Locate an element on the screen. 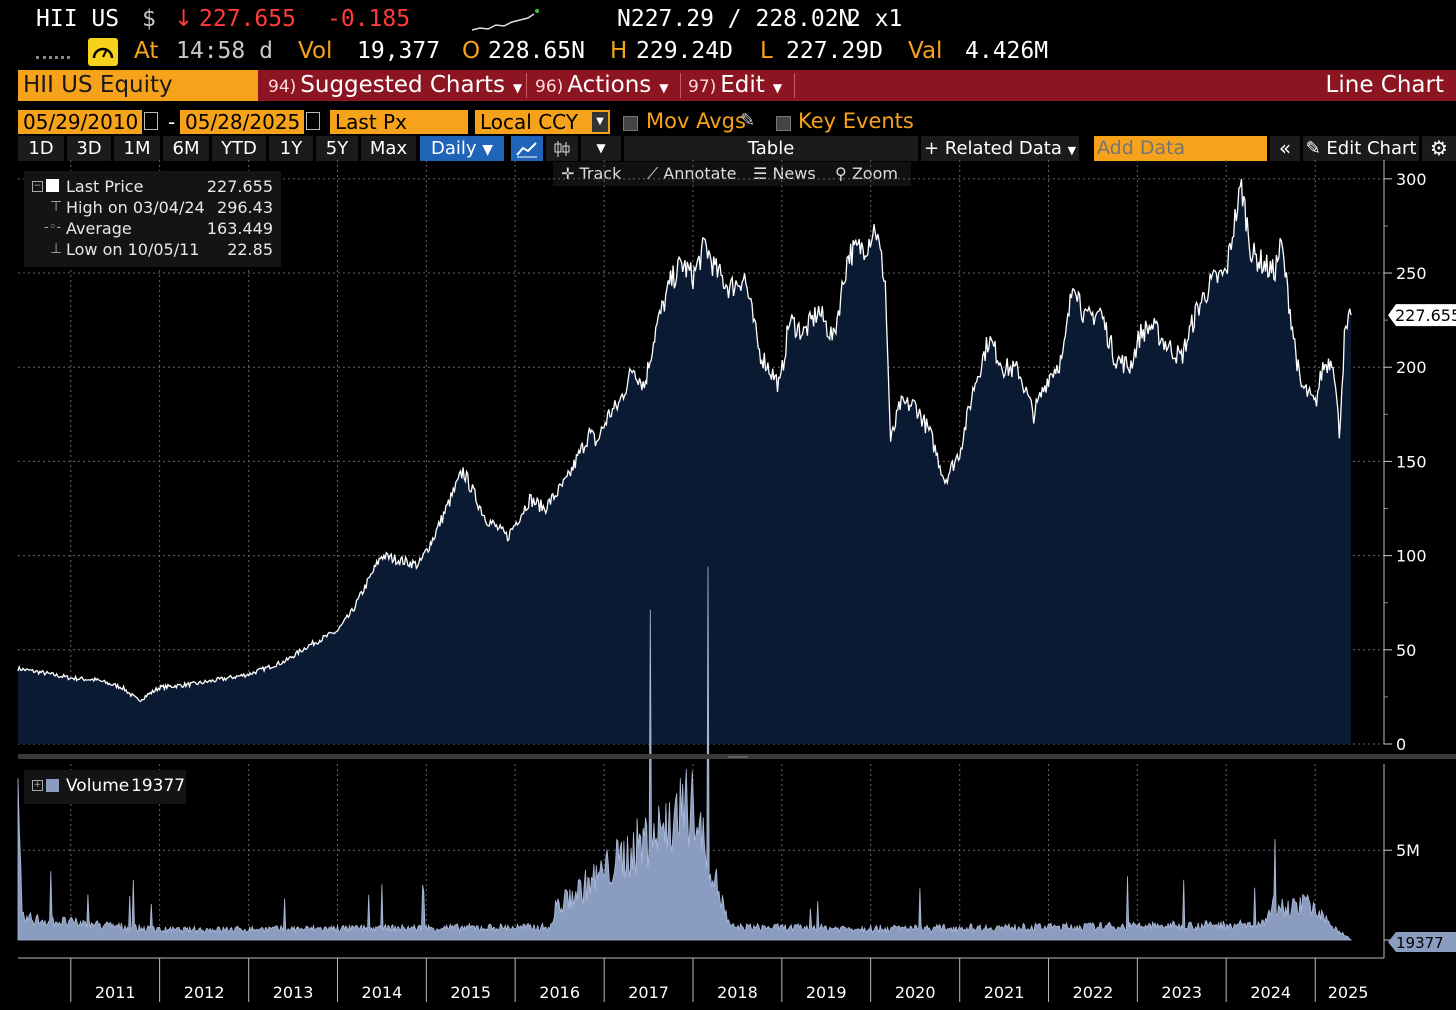 The image size is (1456, 1010). edit-label: Edit is located at coordinates (742, 85).